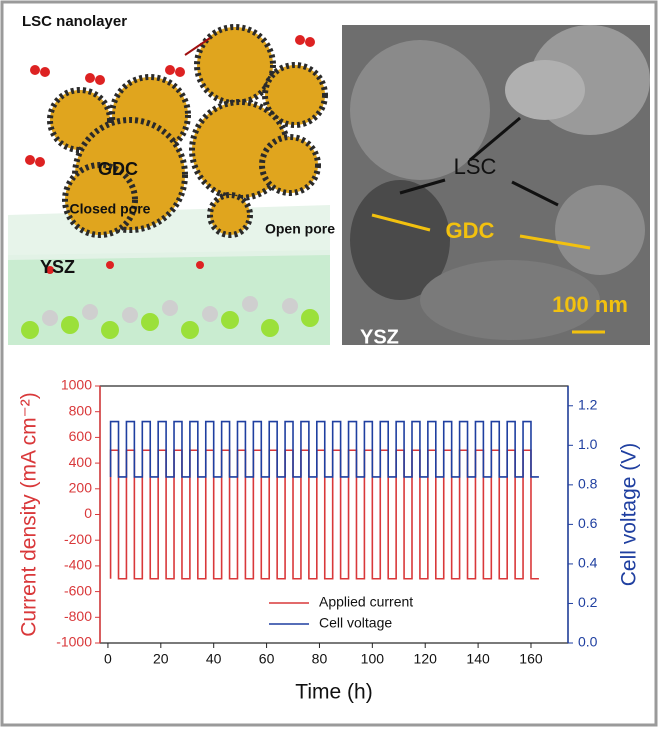 The image size is (658, 732). Describe the element at coordinates (81, 436) in the screenshot. I see `y-tick-label: 600` at that location.